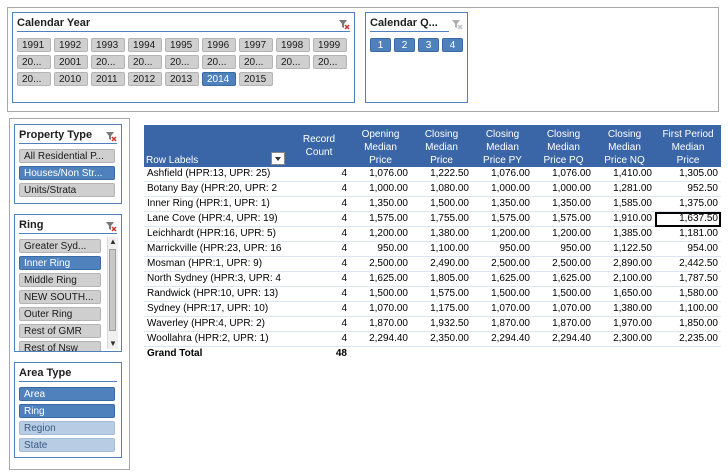 This screenshot has height=476, width=728. I want to click on slicer-item-button: 1992, so click(71, 45).